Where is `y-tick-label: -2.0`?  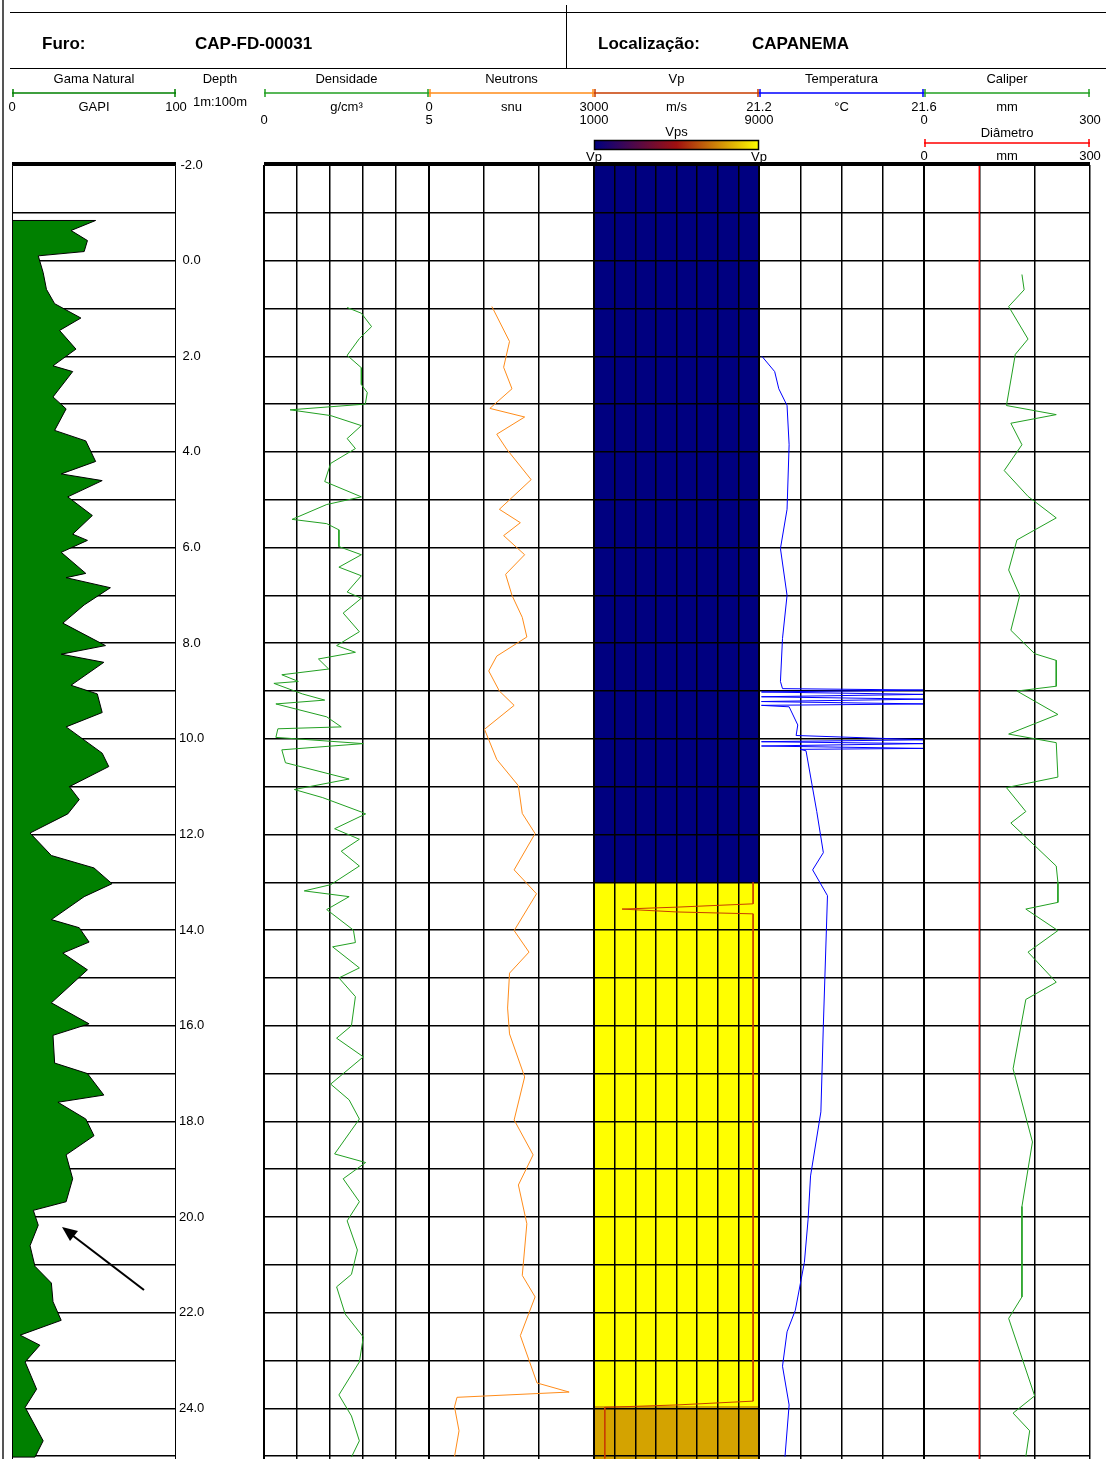
y-tick-label: -2.0 is located at coordinates (191, 164).